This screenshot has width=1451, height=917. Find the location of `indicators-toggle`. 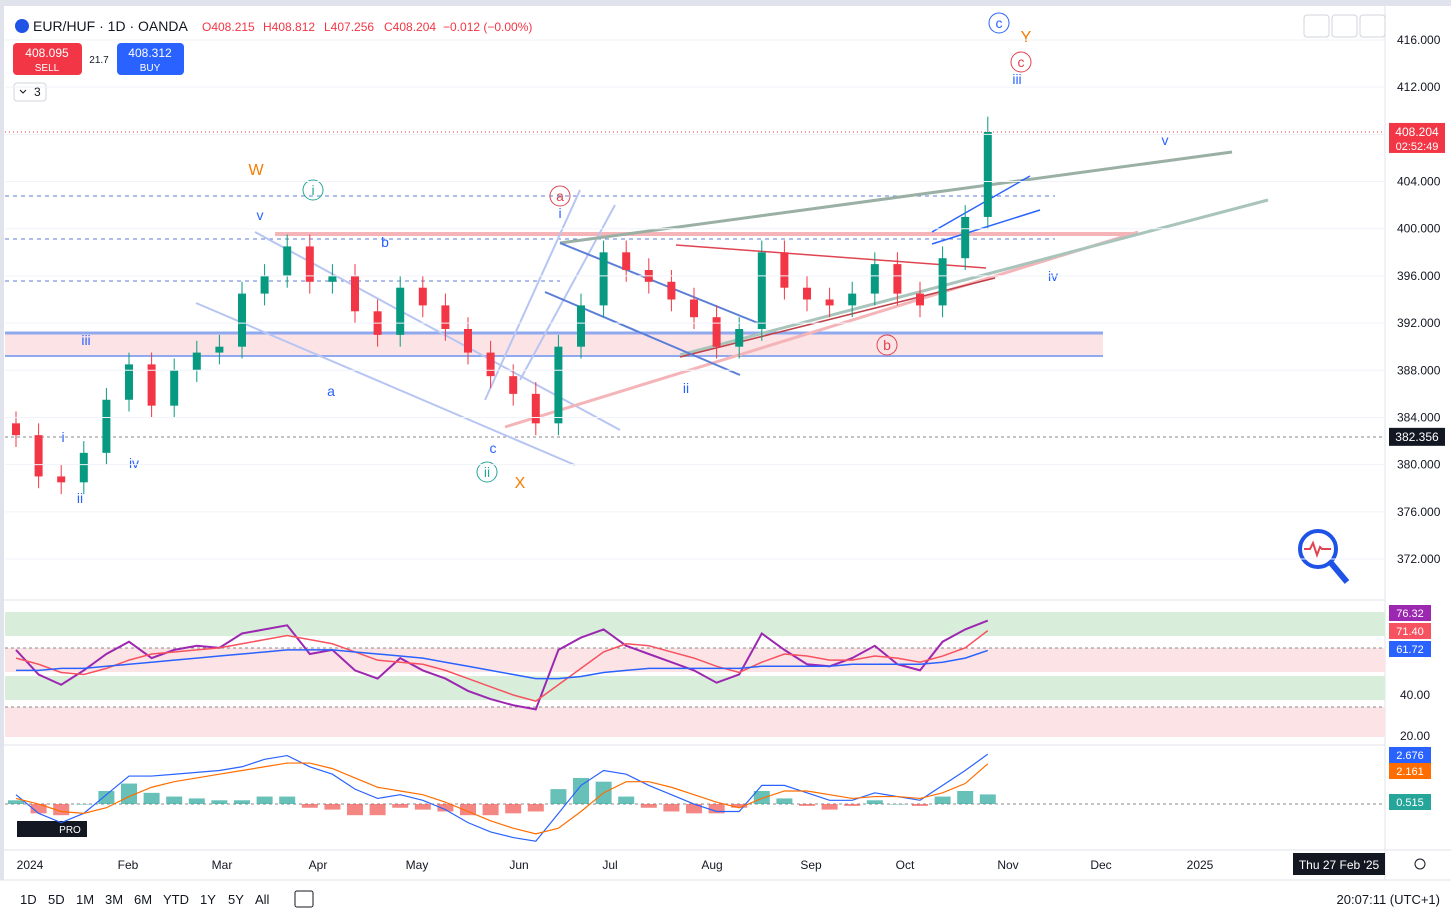

indicators-toggle is located at coordinates (30, 92).